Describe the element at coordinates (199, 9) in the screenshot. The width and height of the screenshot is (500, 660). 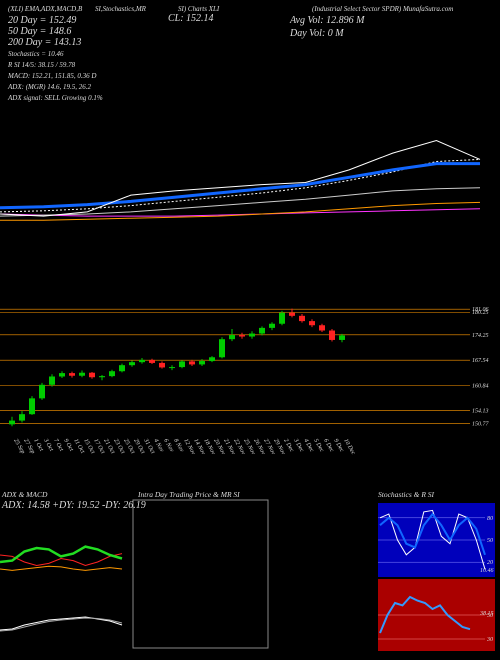
I see `title: SI) Charts XLI` at that location.